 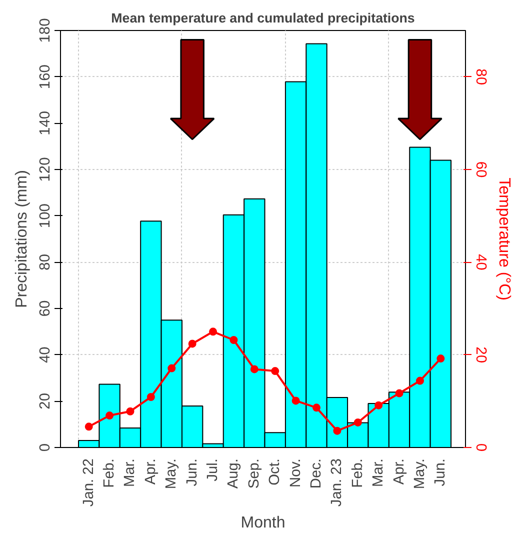 I want to click on x-tick-label: Jan. 22, so click(x=88, y=482).